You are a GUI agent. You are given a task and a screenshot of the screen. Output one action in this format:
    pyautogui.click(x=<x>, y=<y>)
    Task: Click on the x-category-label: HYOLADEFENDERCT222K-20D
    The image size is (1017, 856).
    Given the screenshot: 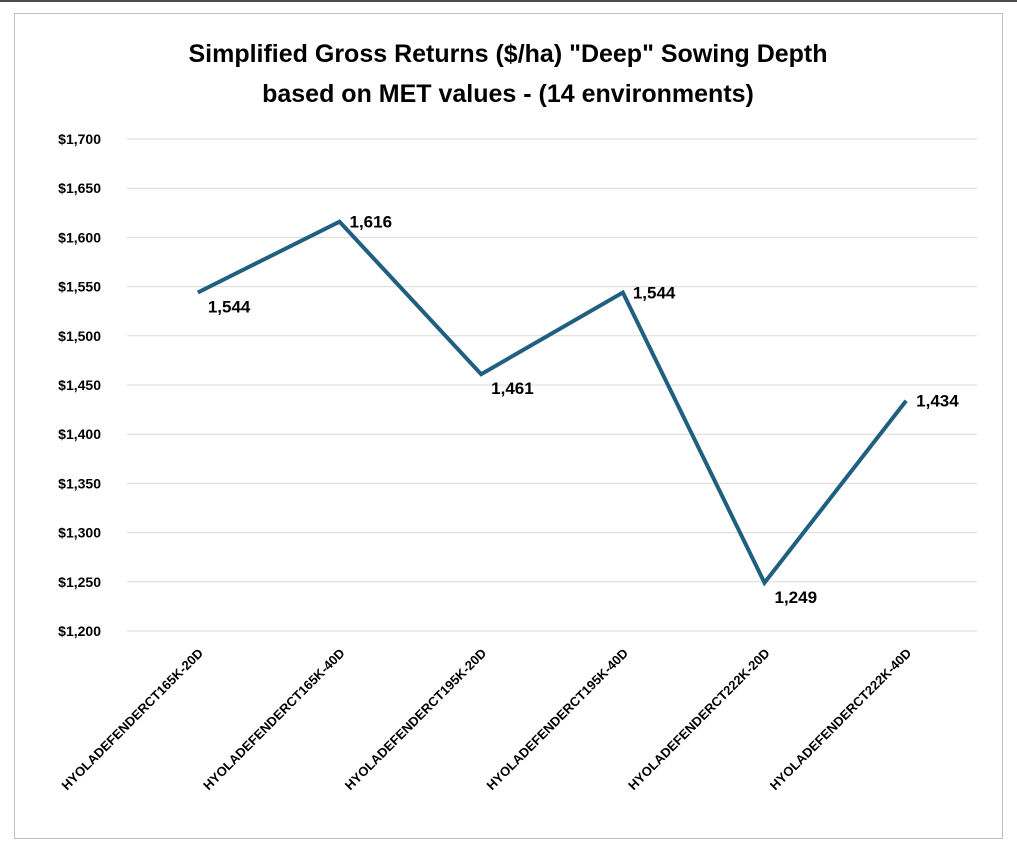 What is the action you would take?
    pyautogui.click(x=698, y=719)
    